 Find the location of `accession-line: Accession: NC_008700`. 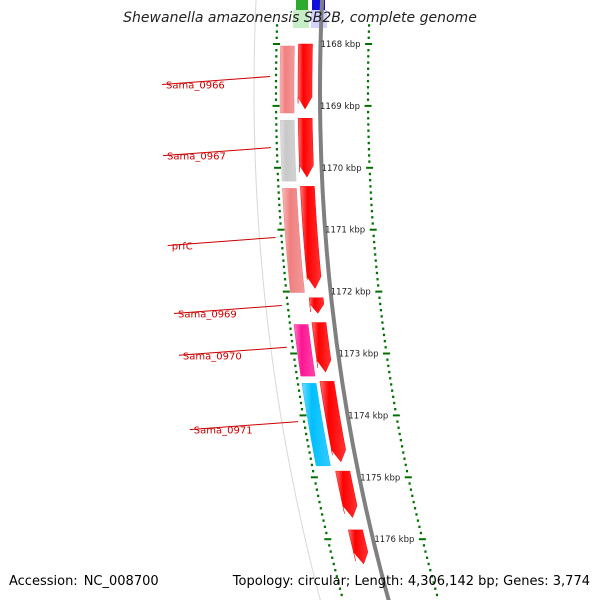

accession-line: Accession: NC_008700 is located at coordinates (84, 581).